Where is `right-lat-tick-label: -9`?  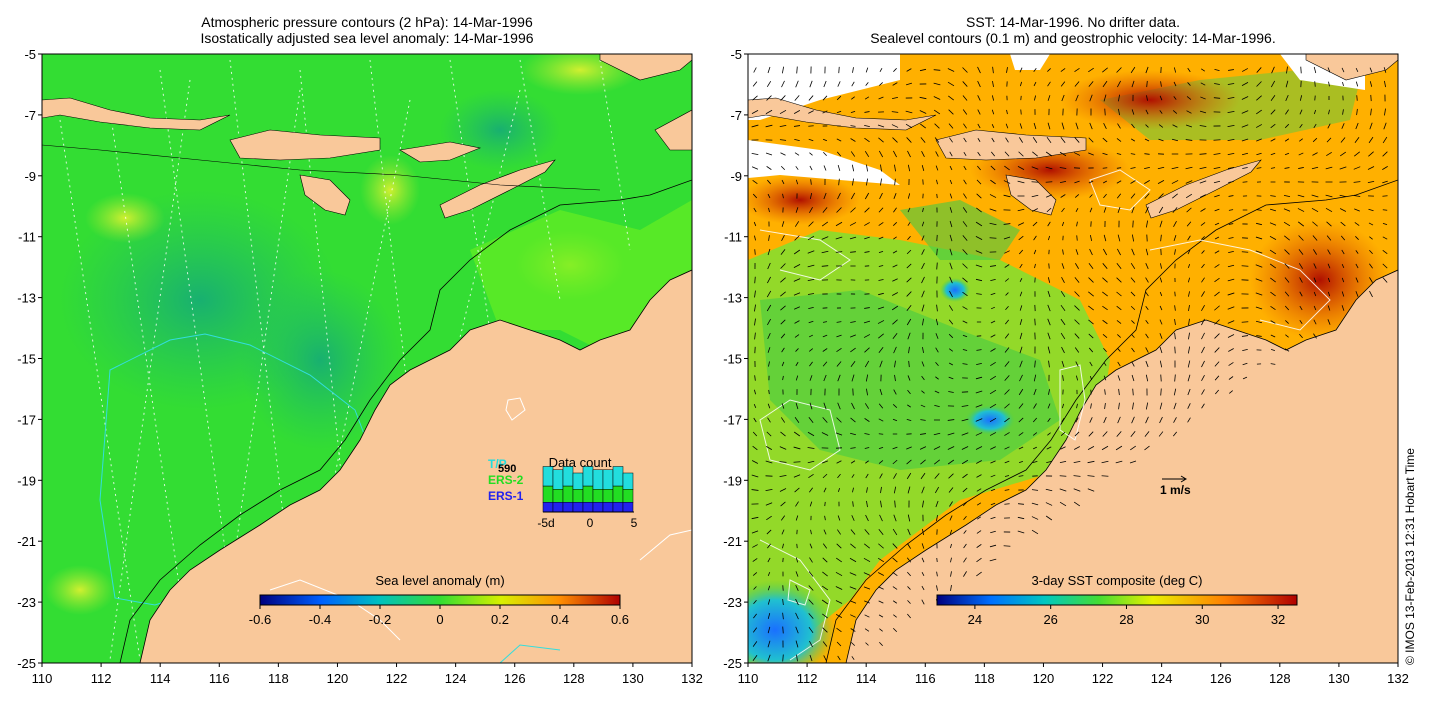
right-lat-tick-label: -9 is located at coordinates (736, 176).